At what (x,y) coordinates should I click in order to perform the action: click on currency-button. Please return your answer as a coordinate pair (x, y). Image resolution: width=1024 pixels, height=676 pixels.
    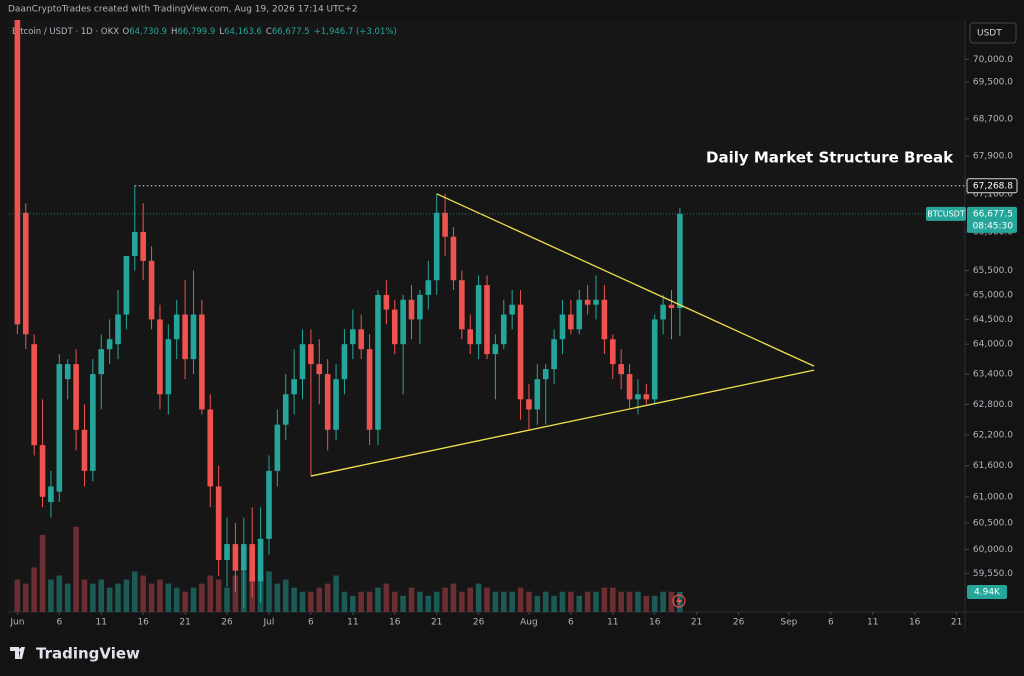
    Looking at the image, I should click on (993, 33).